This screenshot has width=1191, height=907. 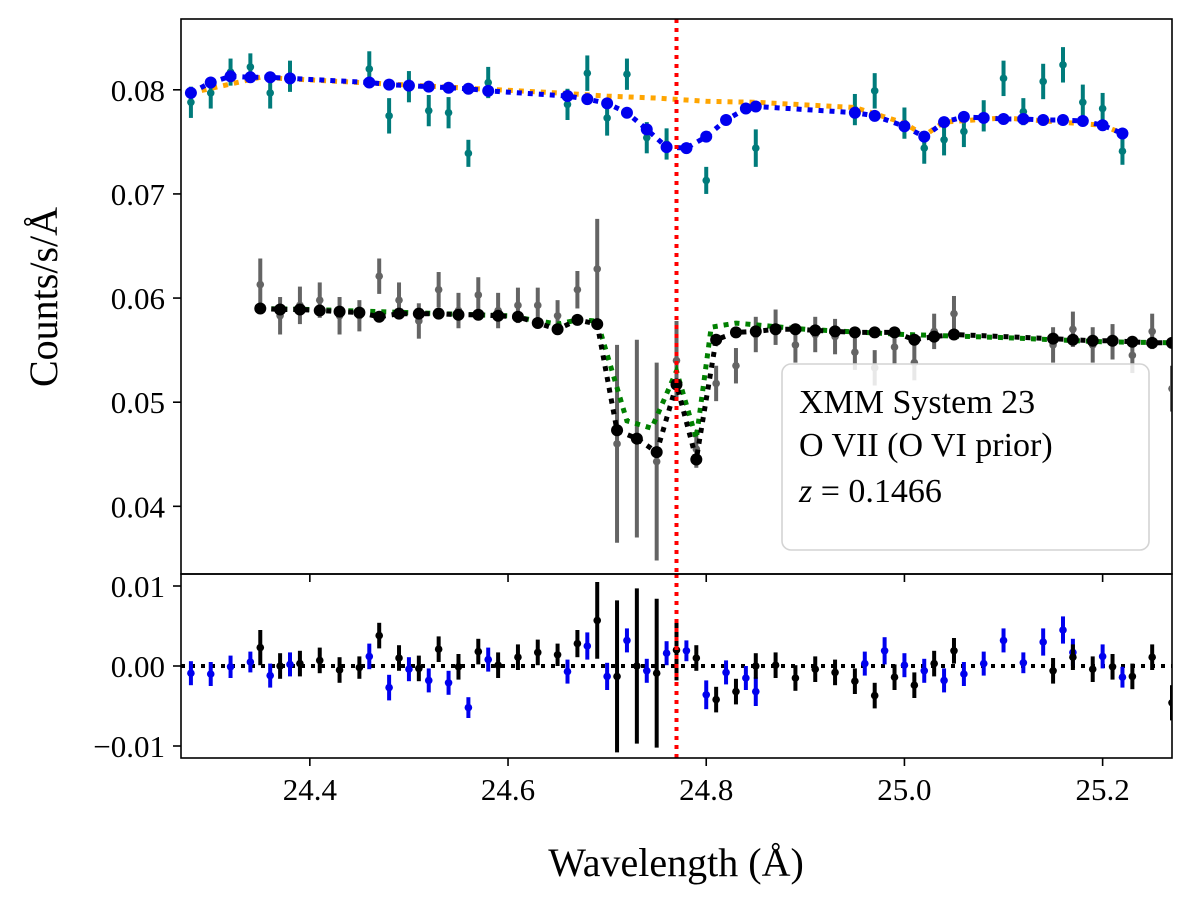 I want to click on y-tick-label: 0.08, so click(x=138, y=90).